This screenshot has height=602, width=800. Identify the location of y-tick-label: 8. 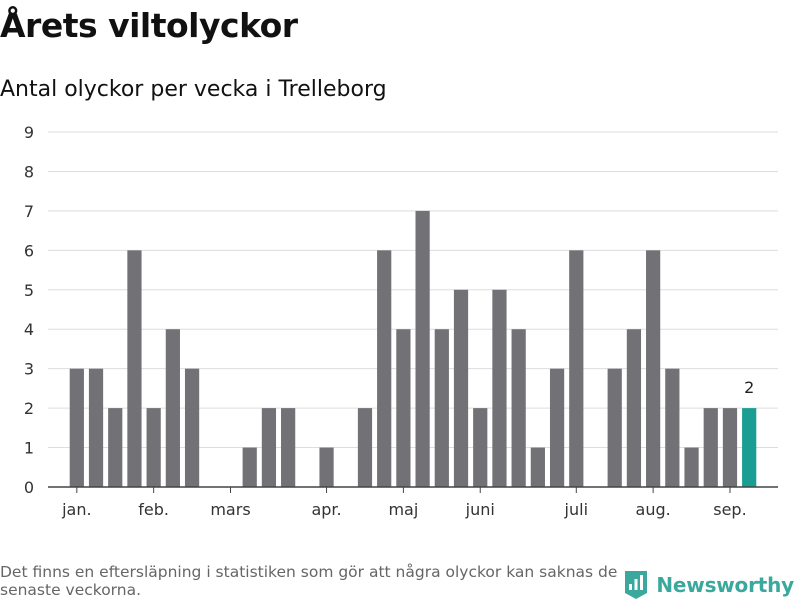
(29, 171).